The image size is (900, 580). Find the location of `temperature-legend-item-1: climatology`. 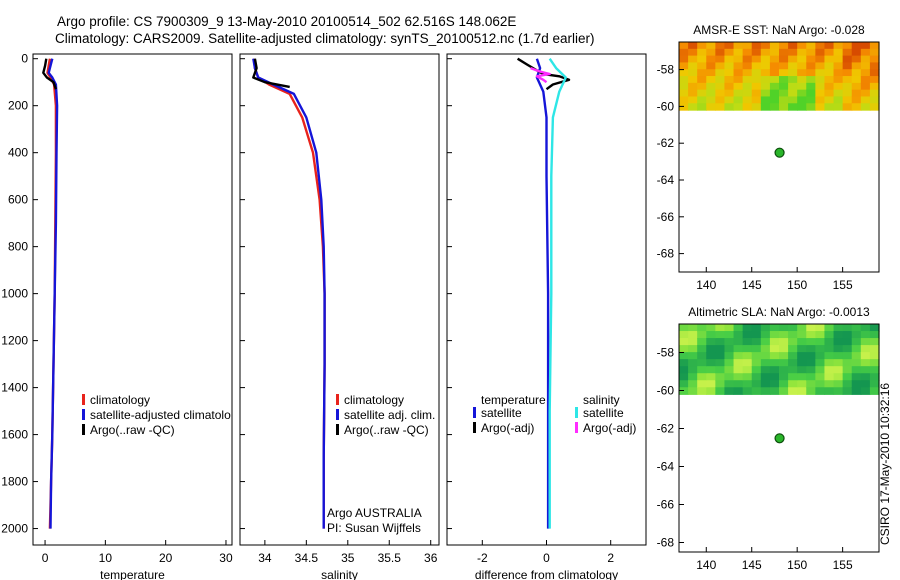

temperature-legend-item-1: climatology is located at coordinates (120, 400).